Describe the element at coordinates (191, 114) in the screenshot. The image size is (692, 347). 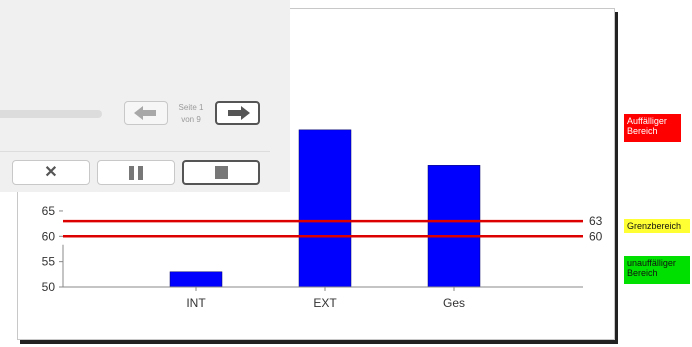
I see `page-indicator: Seite 1 von 9` at that location.